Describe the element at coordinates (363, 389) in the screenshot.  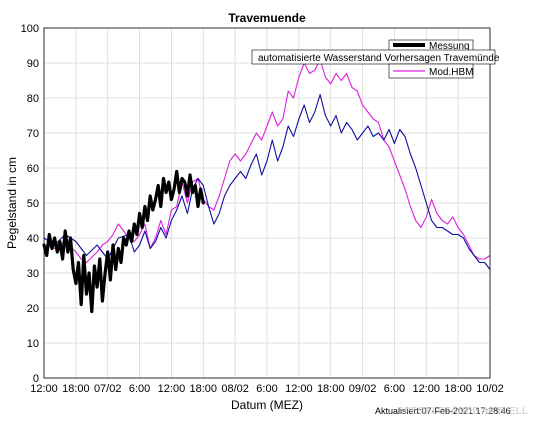
I see `x-tick-label: 09/02` at that location.